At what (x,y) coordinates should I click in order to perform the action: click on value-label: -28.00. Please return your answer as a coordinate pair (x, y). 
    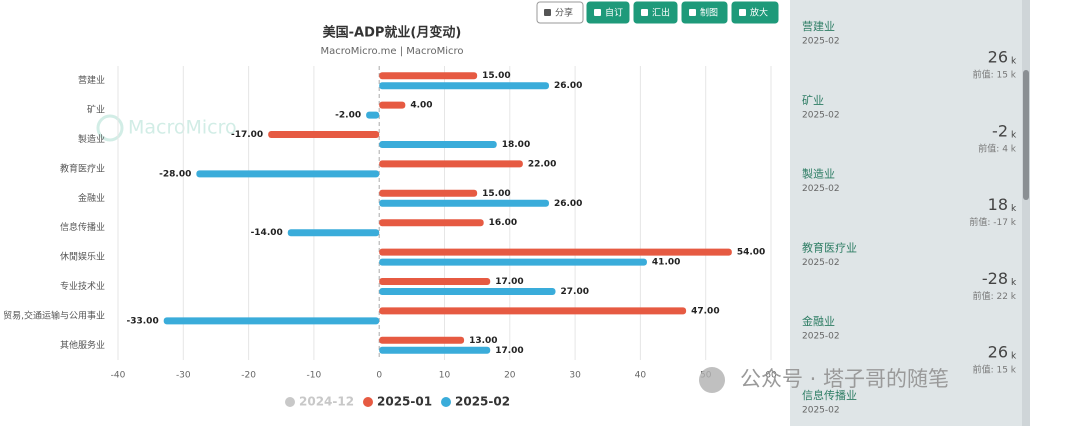
    Looking at the image, I should click on (175, 174).